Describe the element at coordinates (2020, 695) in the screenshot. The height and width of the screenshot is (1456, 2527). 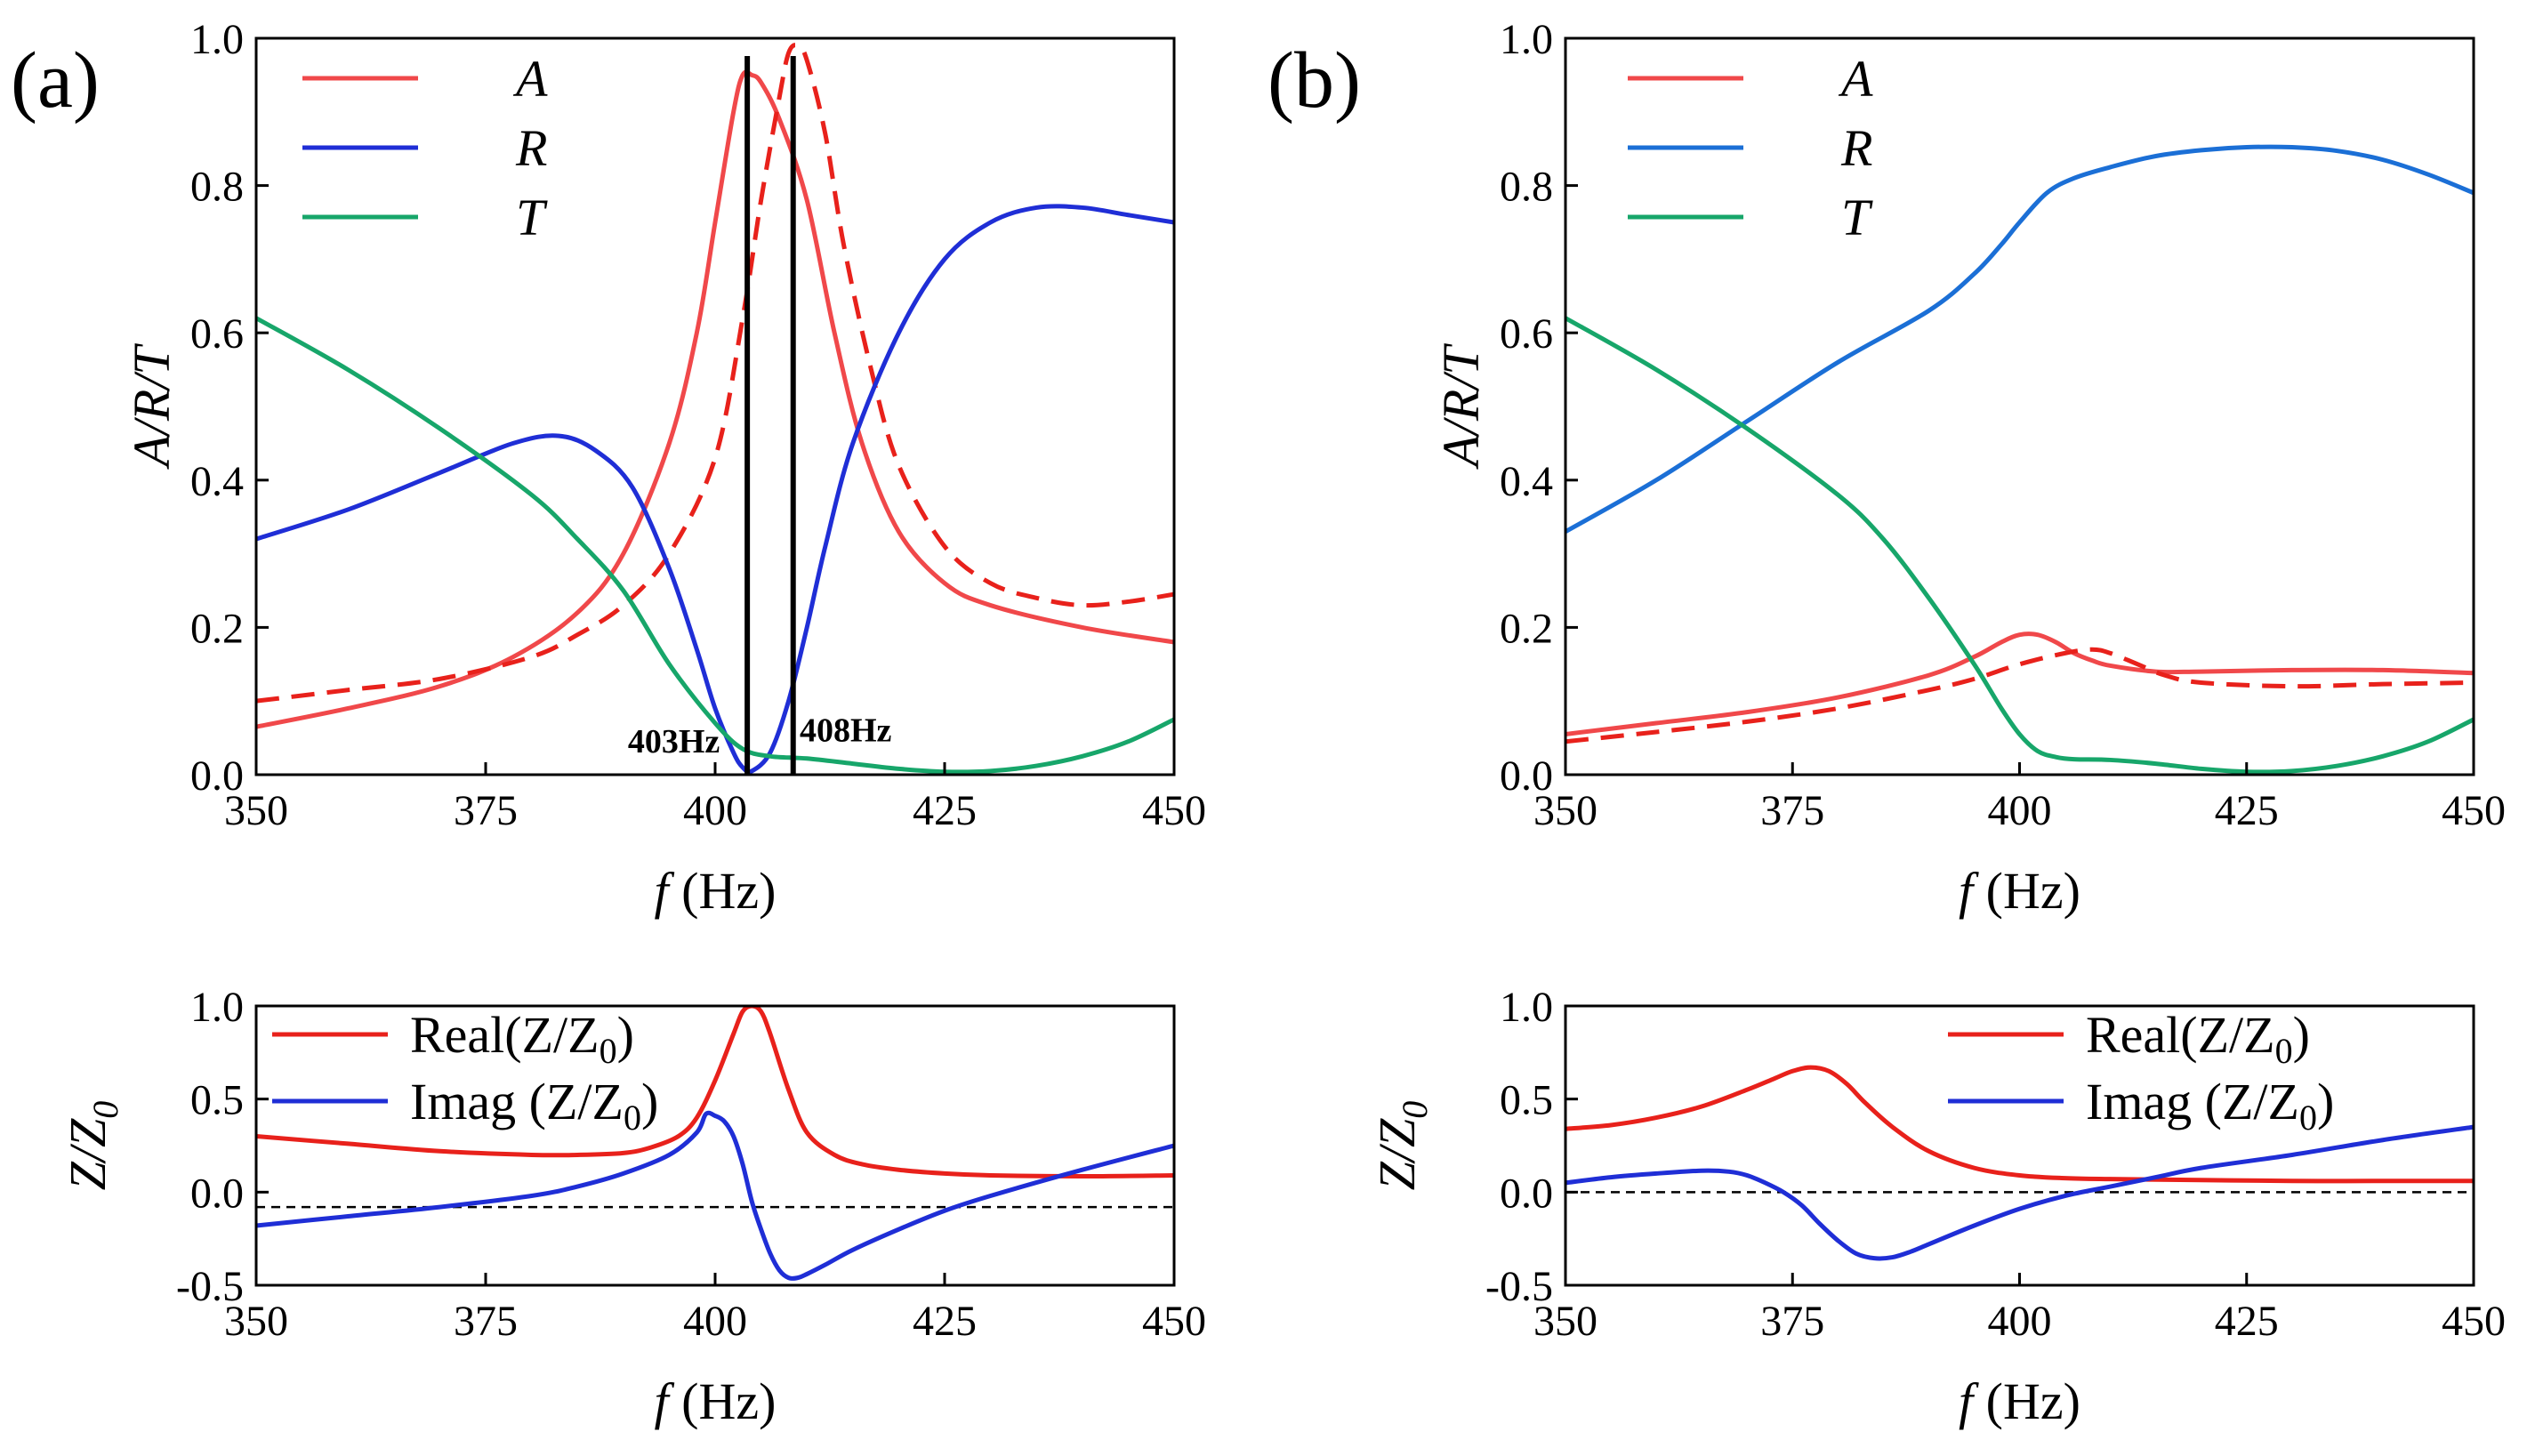
I see `series-line-a-dashed-` at that location.